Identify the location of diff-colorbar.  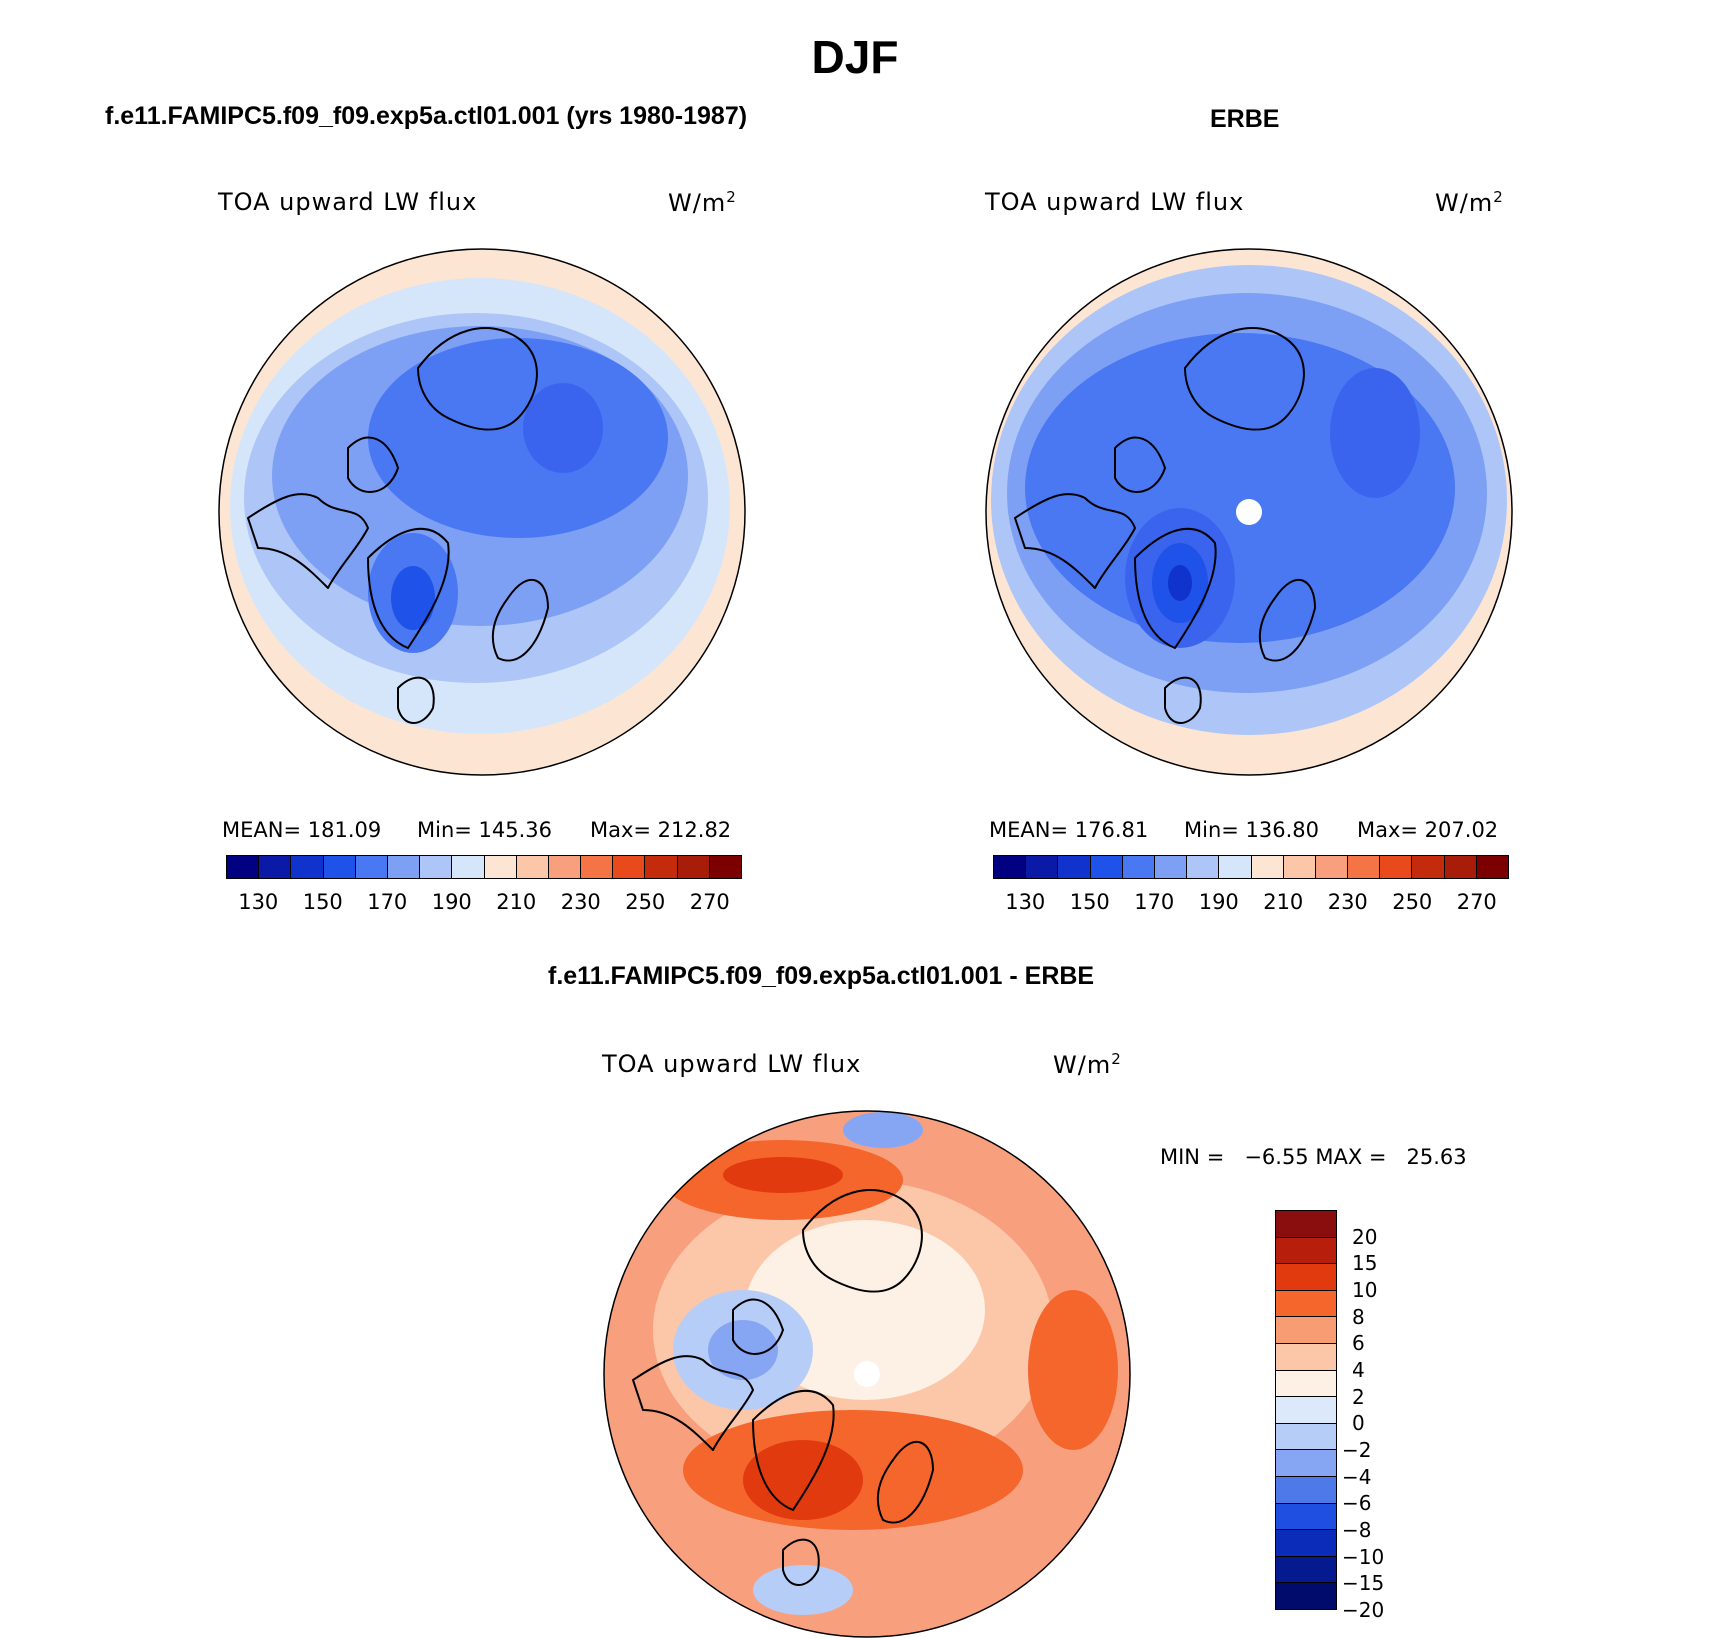
(1306, 1410).